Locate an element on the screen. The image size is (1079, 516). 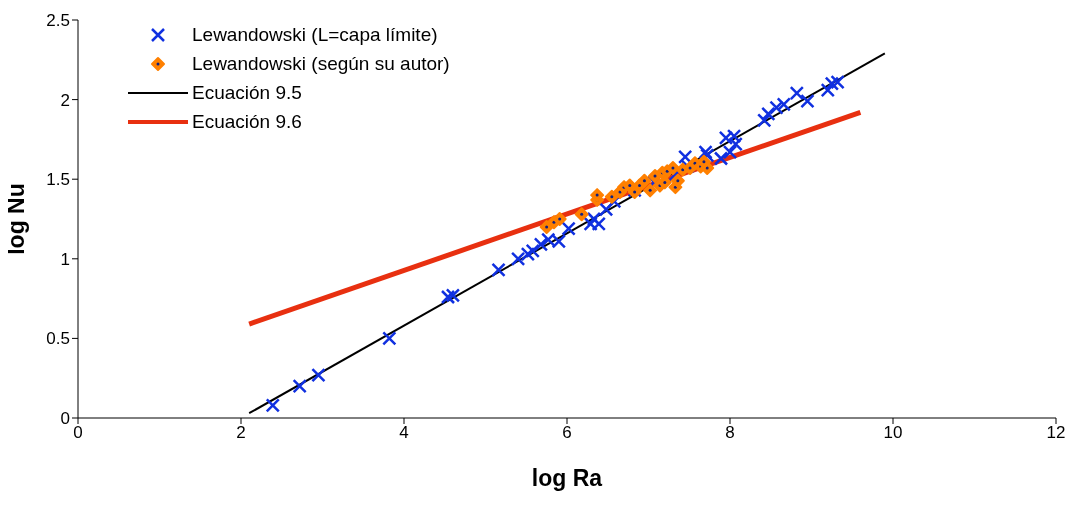
y-tick-label: 2.5 is located at coordinates (58, 21).